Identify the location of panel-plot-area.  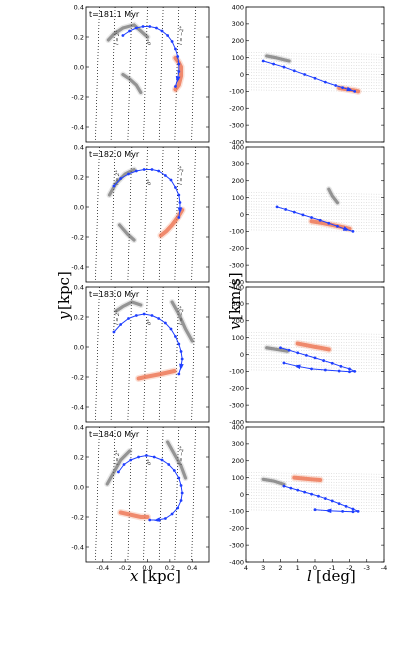
(315, 209).